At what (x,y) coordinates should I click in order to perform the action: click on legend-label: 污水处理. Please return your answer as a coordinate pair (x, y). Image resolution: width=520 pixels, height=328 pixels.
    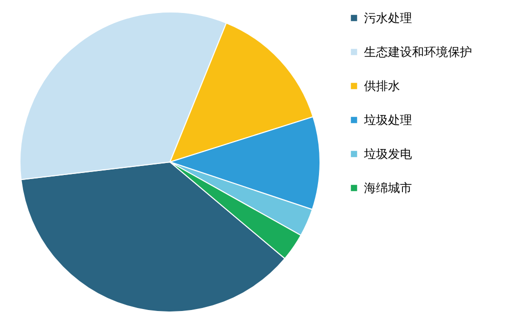
    Looking at the image, I should click on (388, 18).